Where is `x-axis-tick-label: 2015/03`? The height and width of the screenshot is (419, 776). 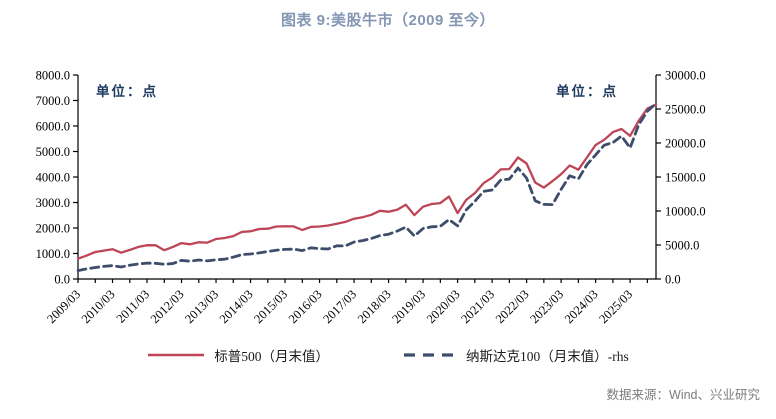 x-axis-tick-label: 2015/03 is located at coordinates (270, 306).